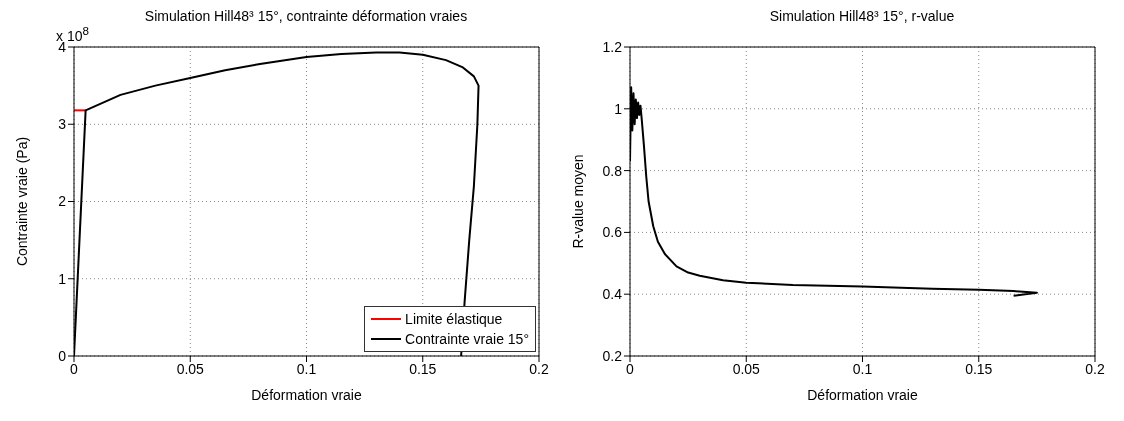 This screenshot has height=421, width=1124. Describe the element at coordinates (612, 232) in the screenshot. I see `y-tick-label: 0.6` at that location.